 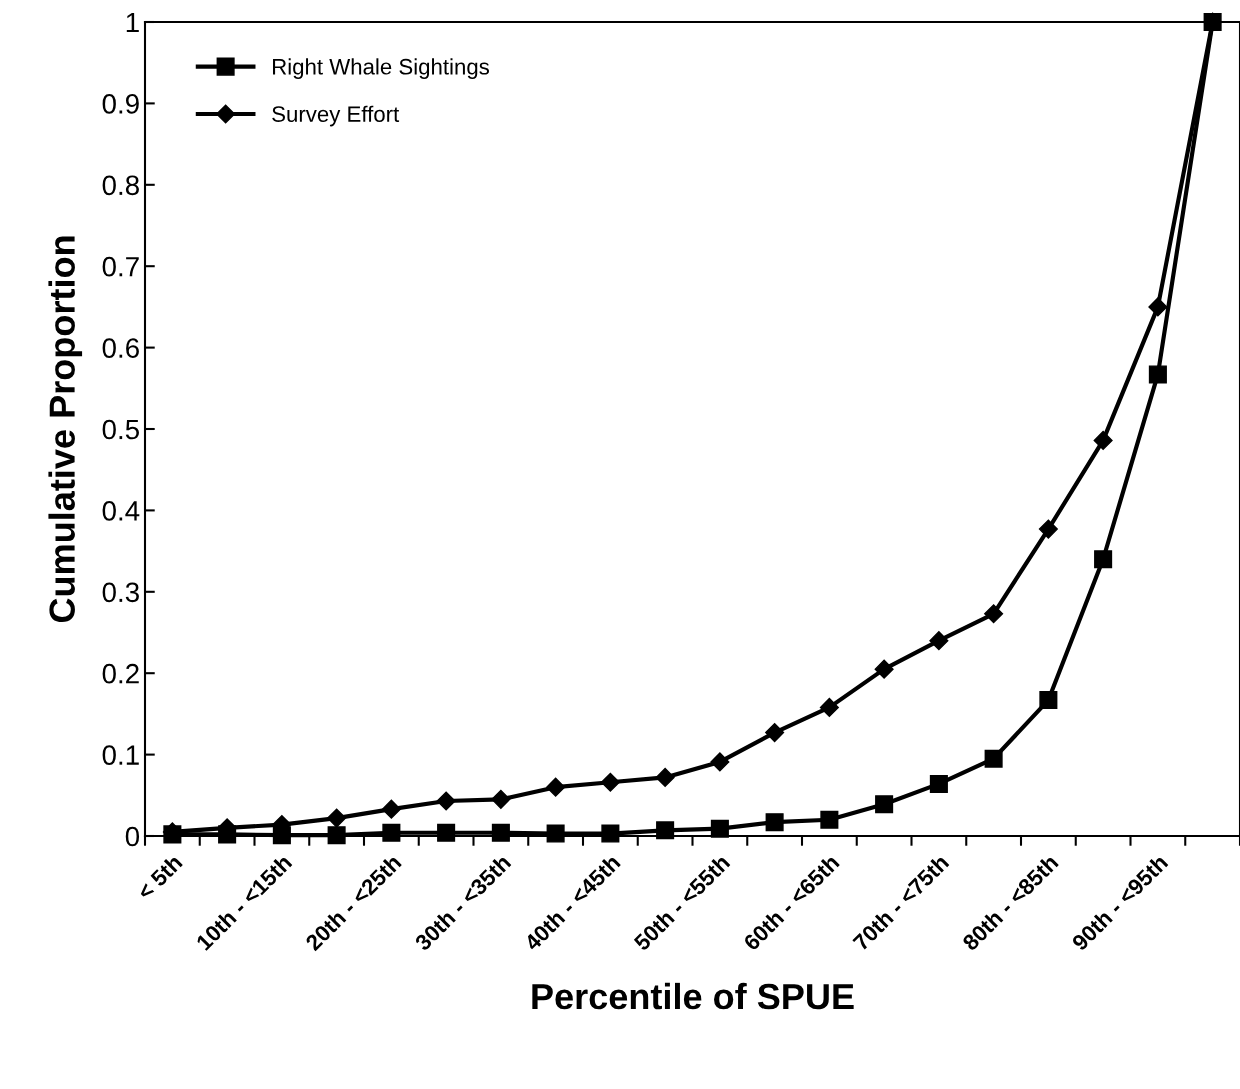 I want to click on y-tick-label: 0, so click(x=132, y=836).